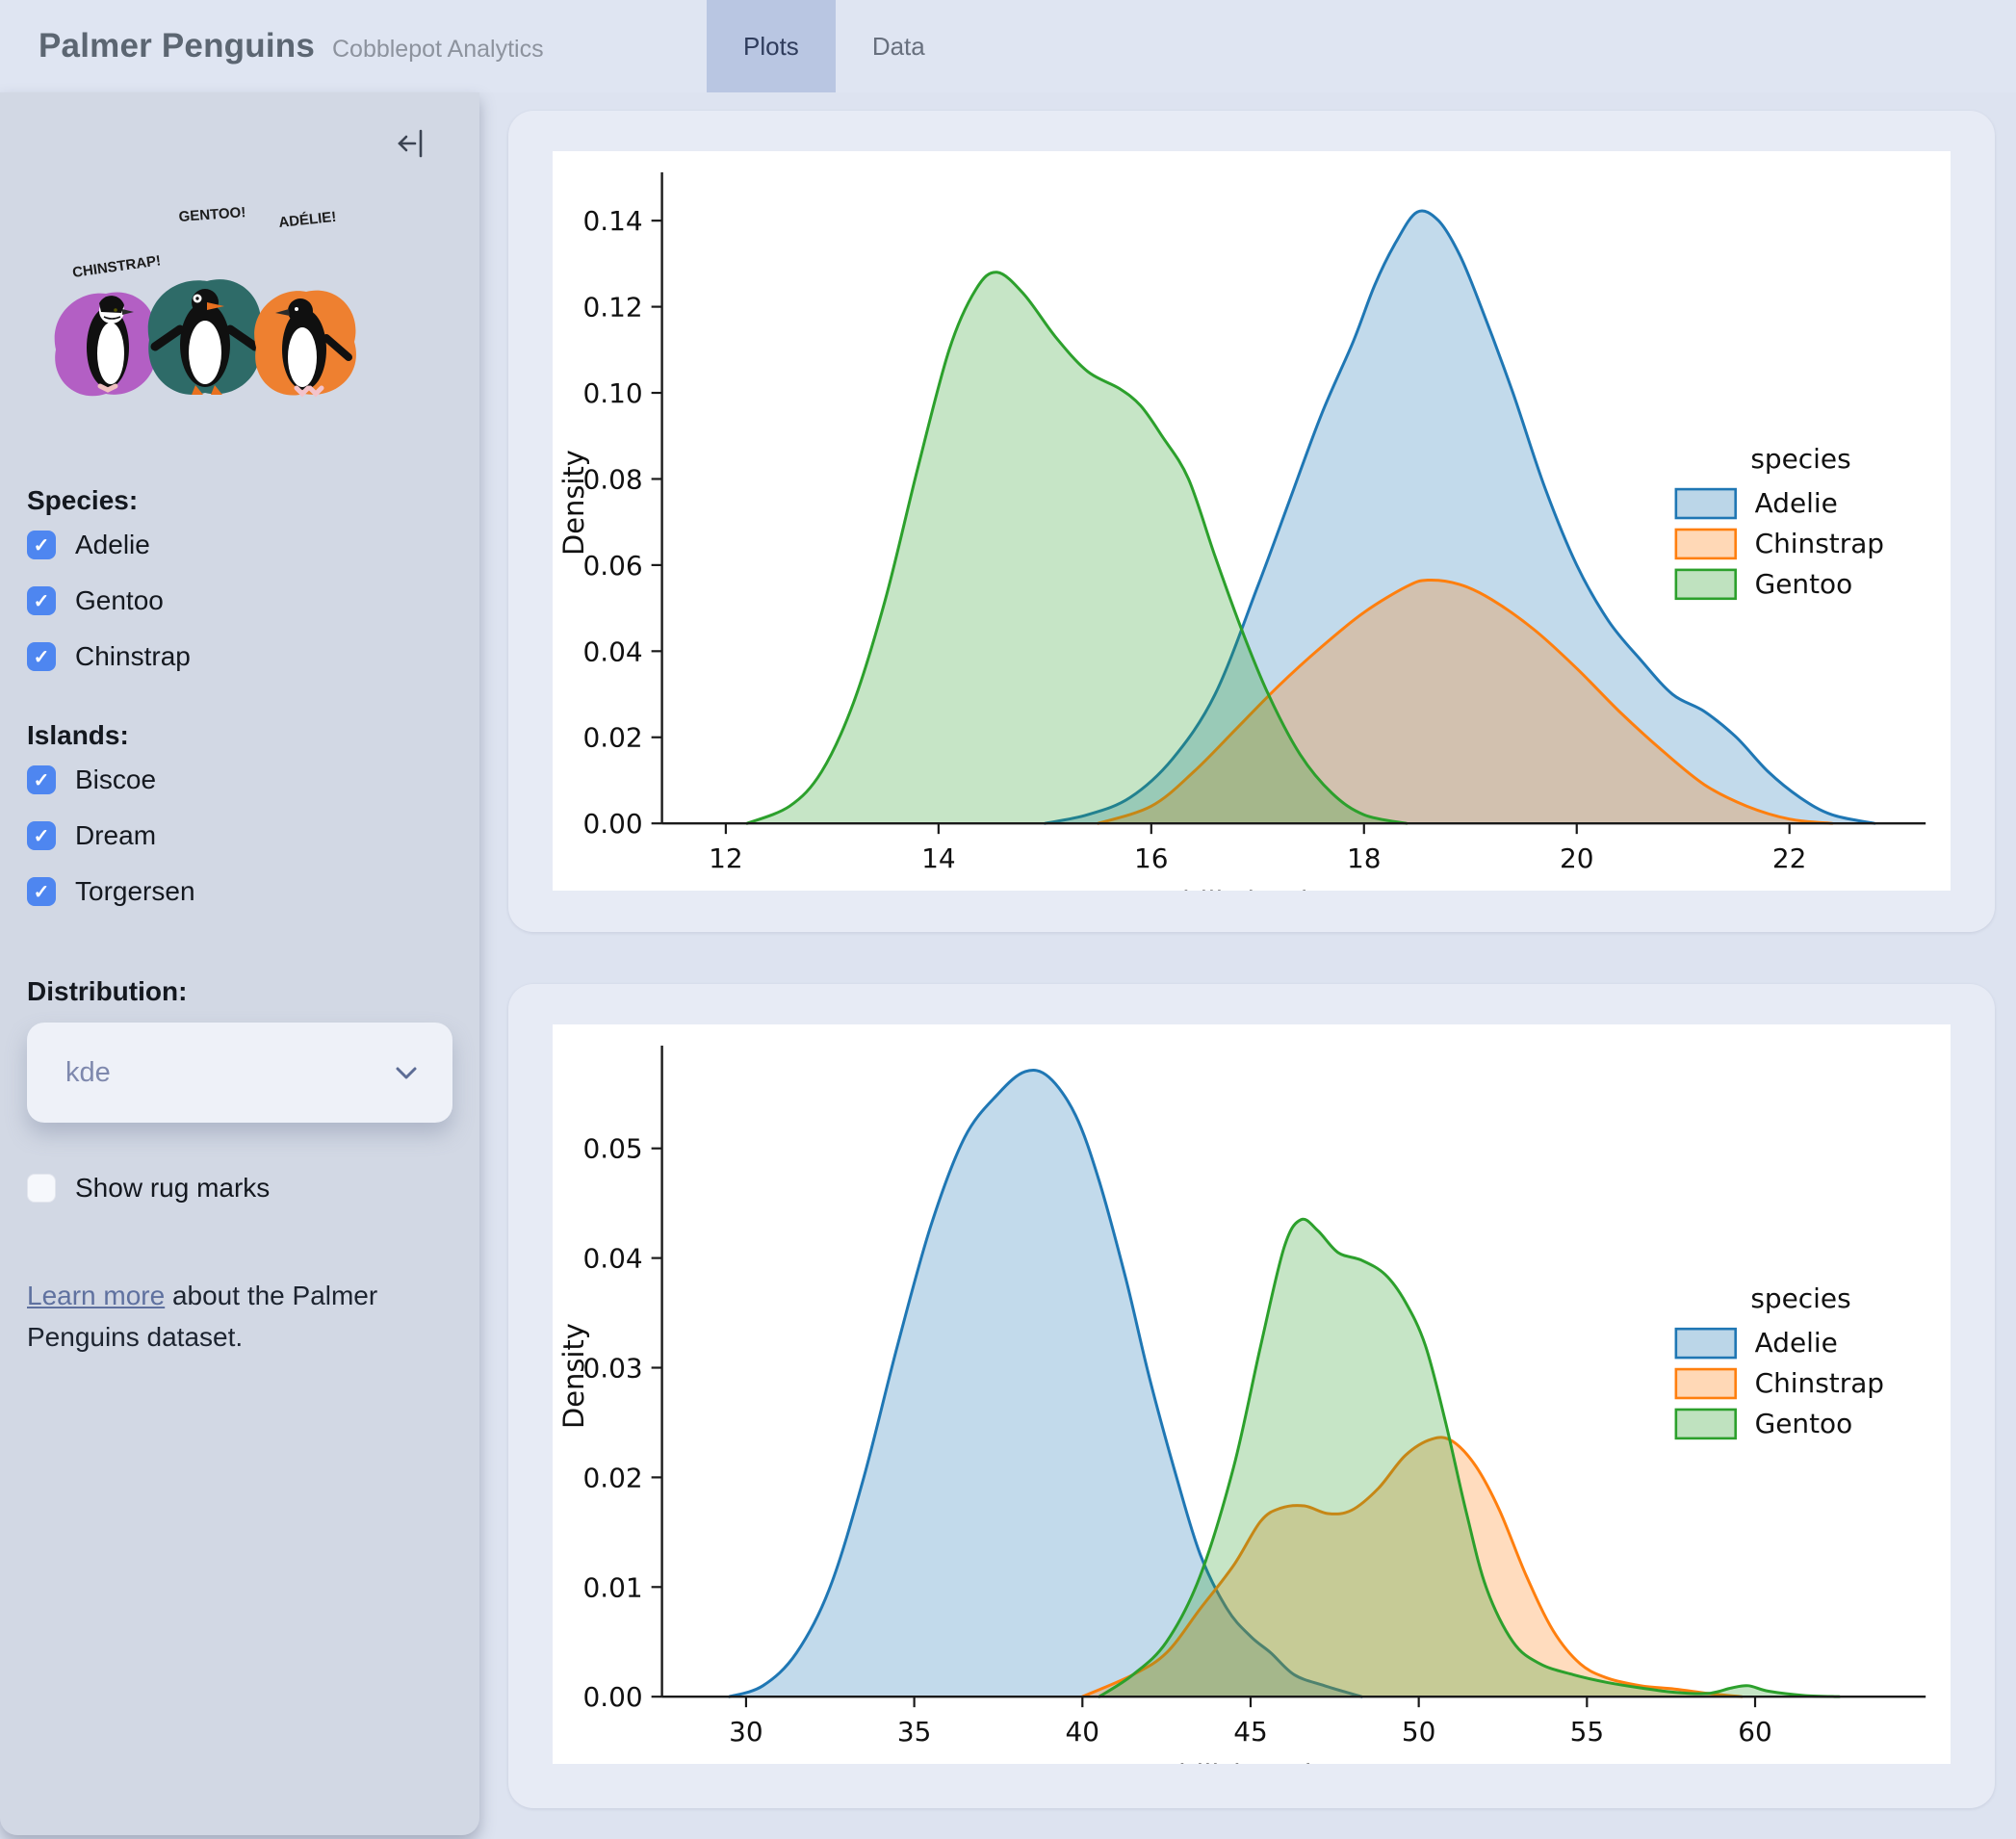  What do you see at coordinates (746, 1732) in the screenshot?
I see `svg-text: 30` at bounding box center [746, 1732].